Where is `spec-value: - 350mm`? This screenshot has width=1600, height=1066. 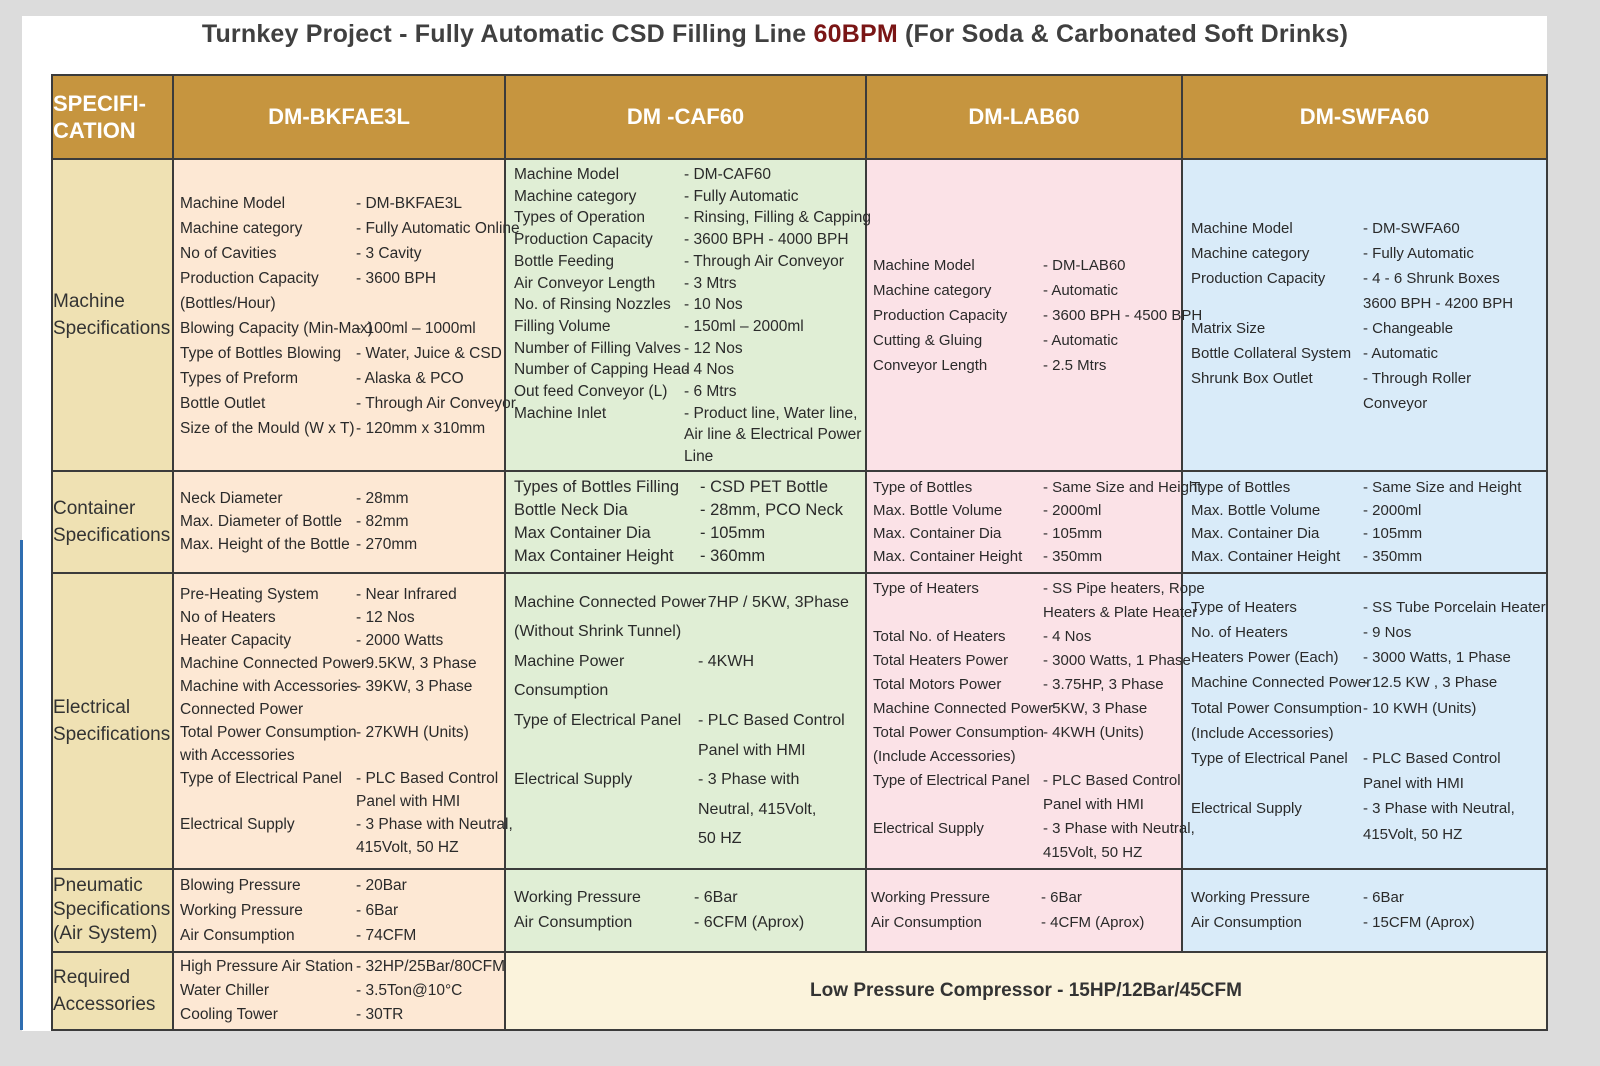 spec-value: - 350mm is located at coordinates (1073, 556).